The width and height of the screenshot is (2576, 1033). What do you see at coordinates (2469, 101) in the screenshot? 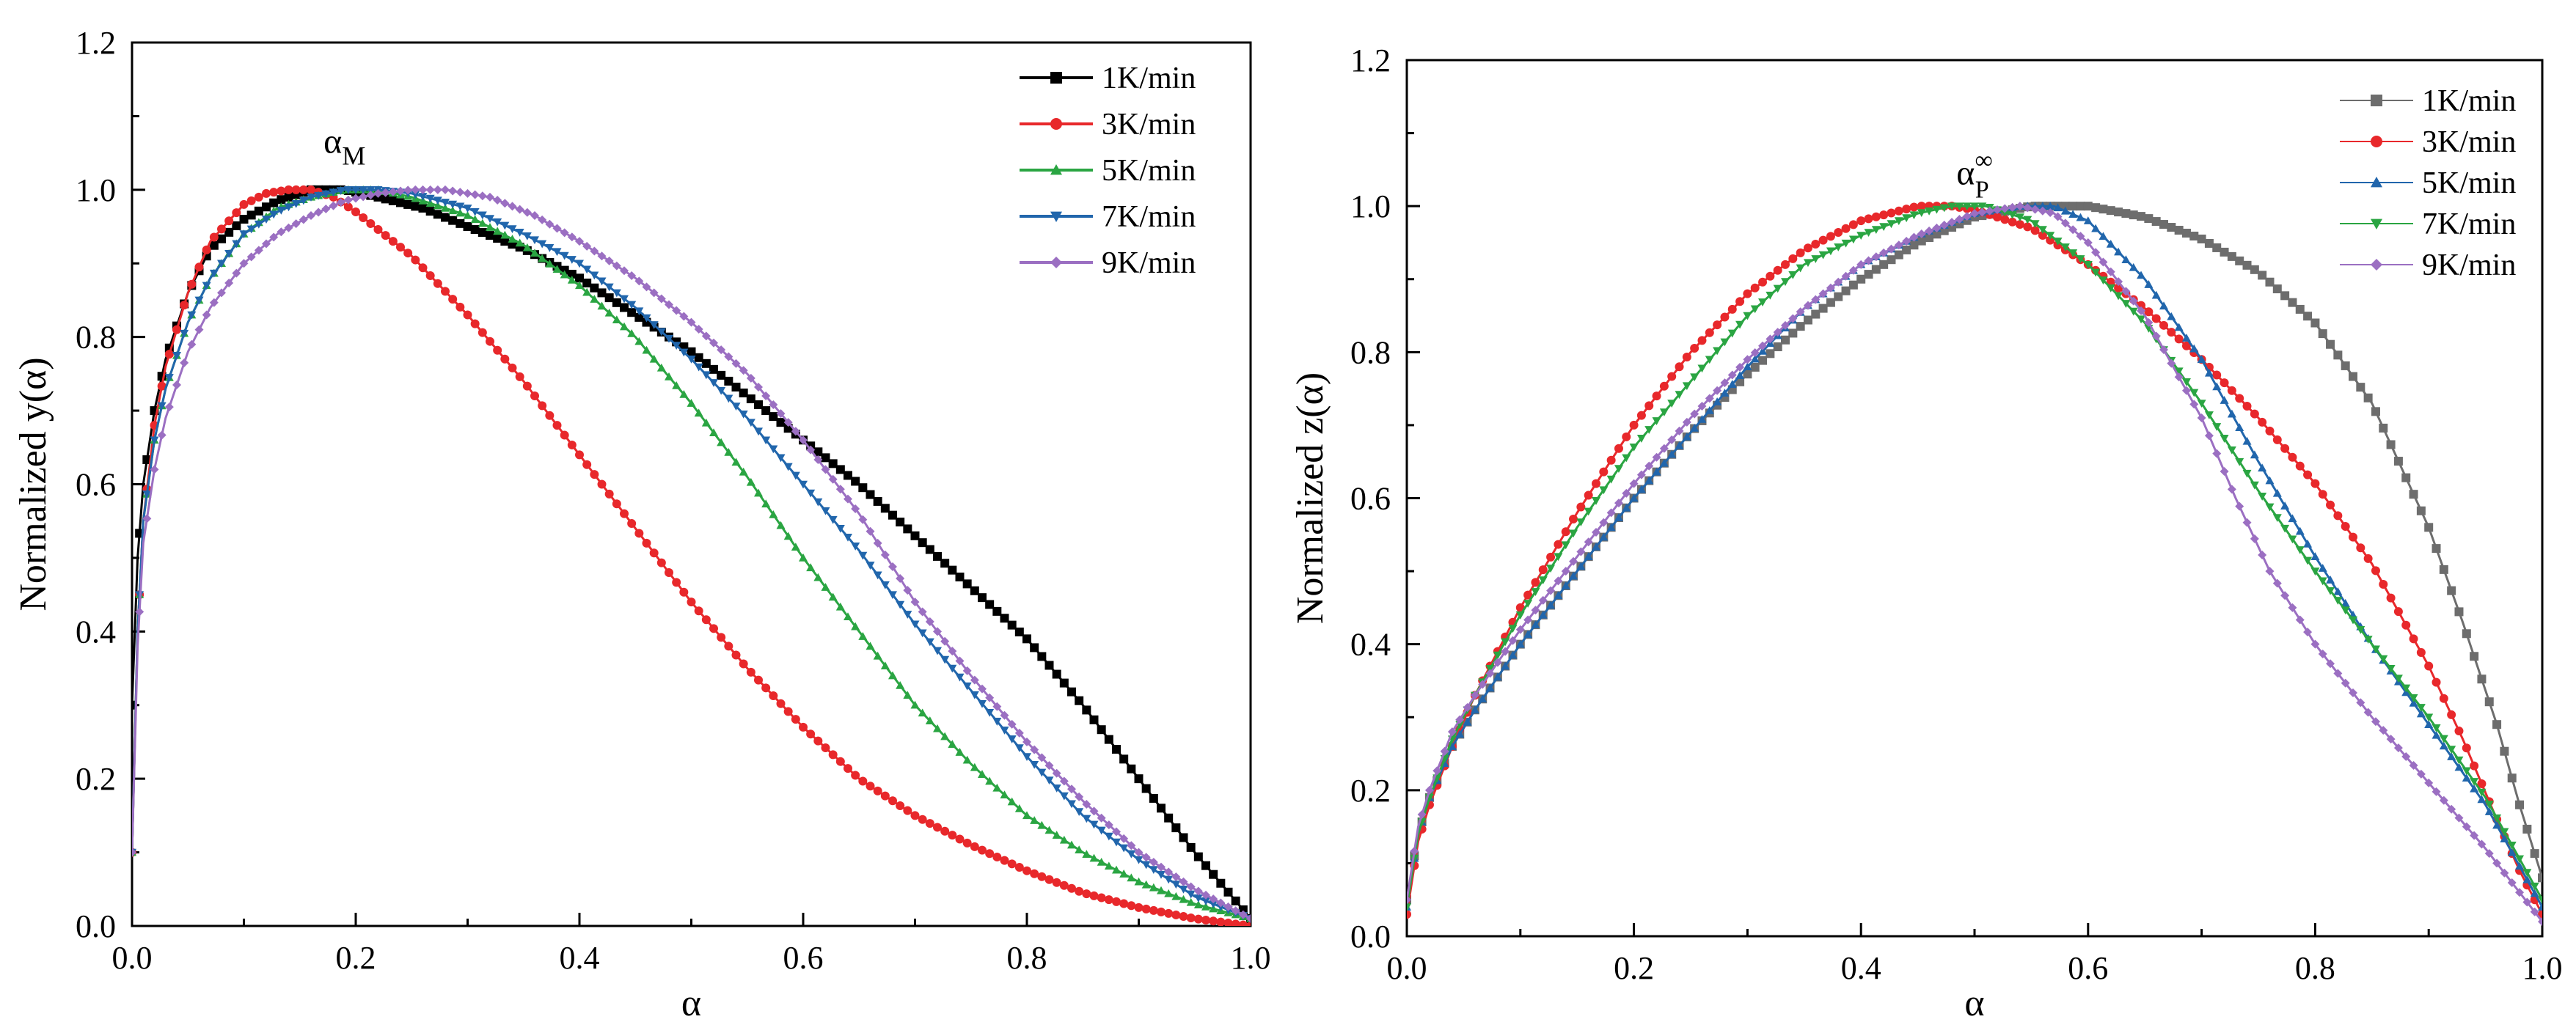
I see `right-legend-label: 1K/min` at bounding box center [2469, 101].